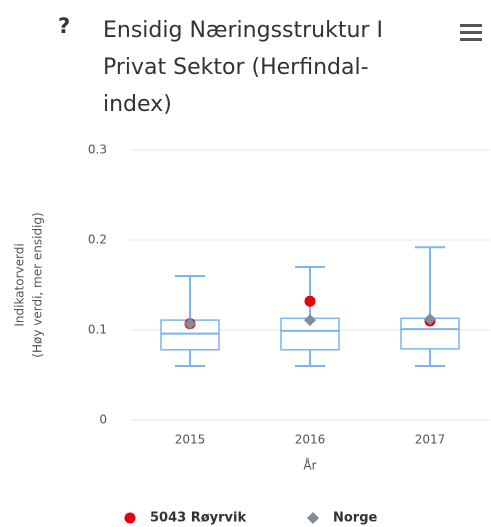 The image size is (491, 527). What do you see at coordinates (20, 284) in the screenshot?
I see `y-axis-label: Indikatorverdi` at bounding box center [20, 284].